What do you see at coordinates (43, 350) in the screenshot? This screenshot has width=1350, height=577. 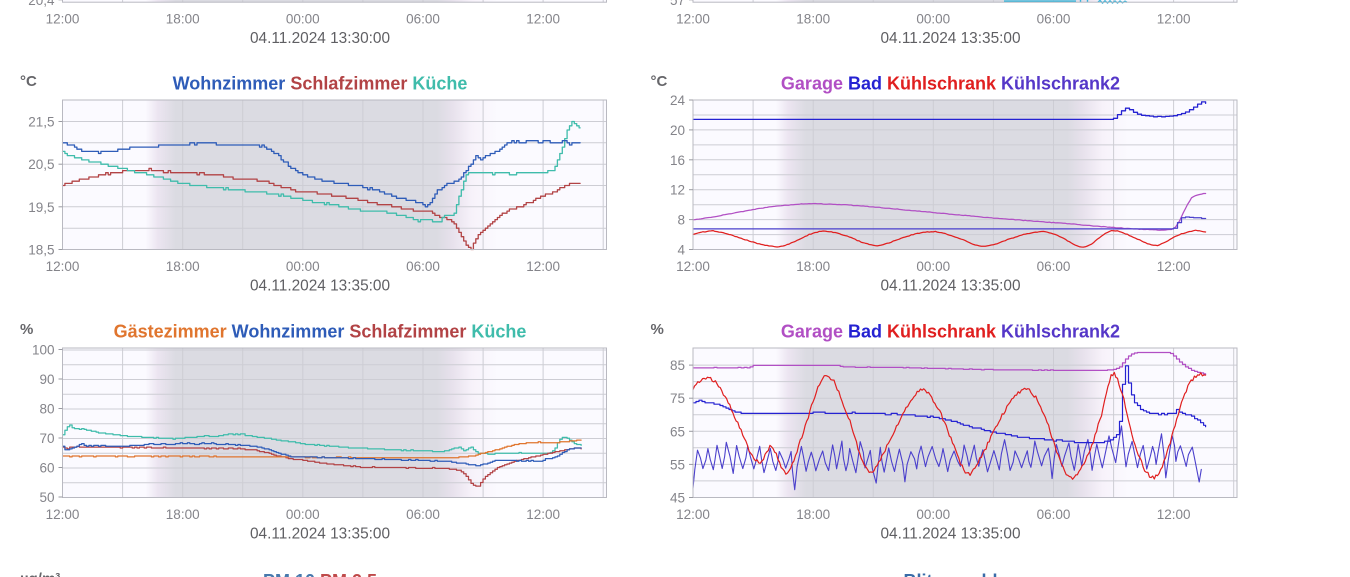 I see `svg-text: 100` at bounding box center [43, 350].